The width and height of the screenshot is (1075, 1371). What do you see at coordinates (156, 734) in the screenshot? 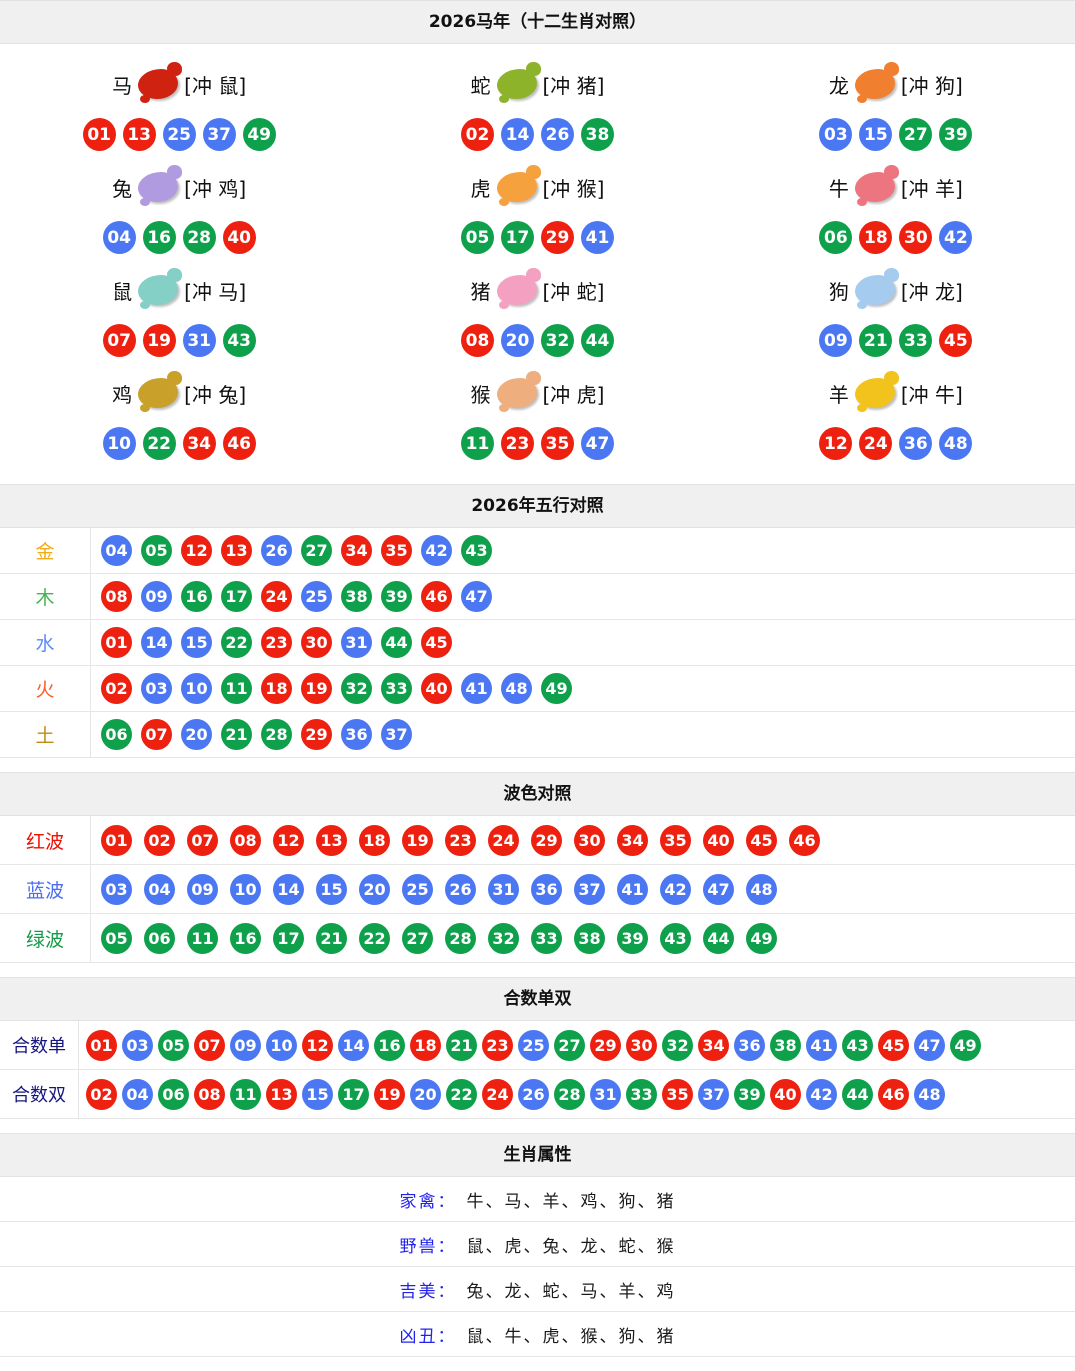
I see `number-ball-07: 07` at bounding box center [156, 734].